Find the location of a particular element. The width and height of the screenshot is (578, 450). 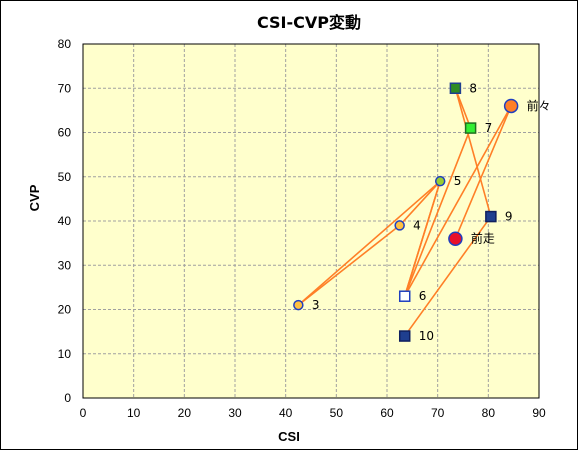

point-label: 5 is located at coordinates (458, 181).